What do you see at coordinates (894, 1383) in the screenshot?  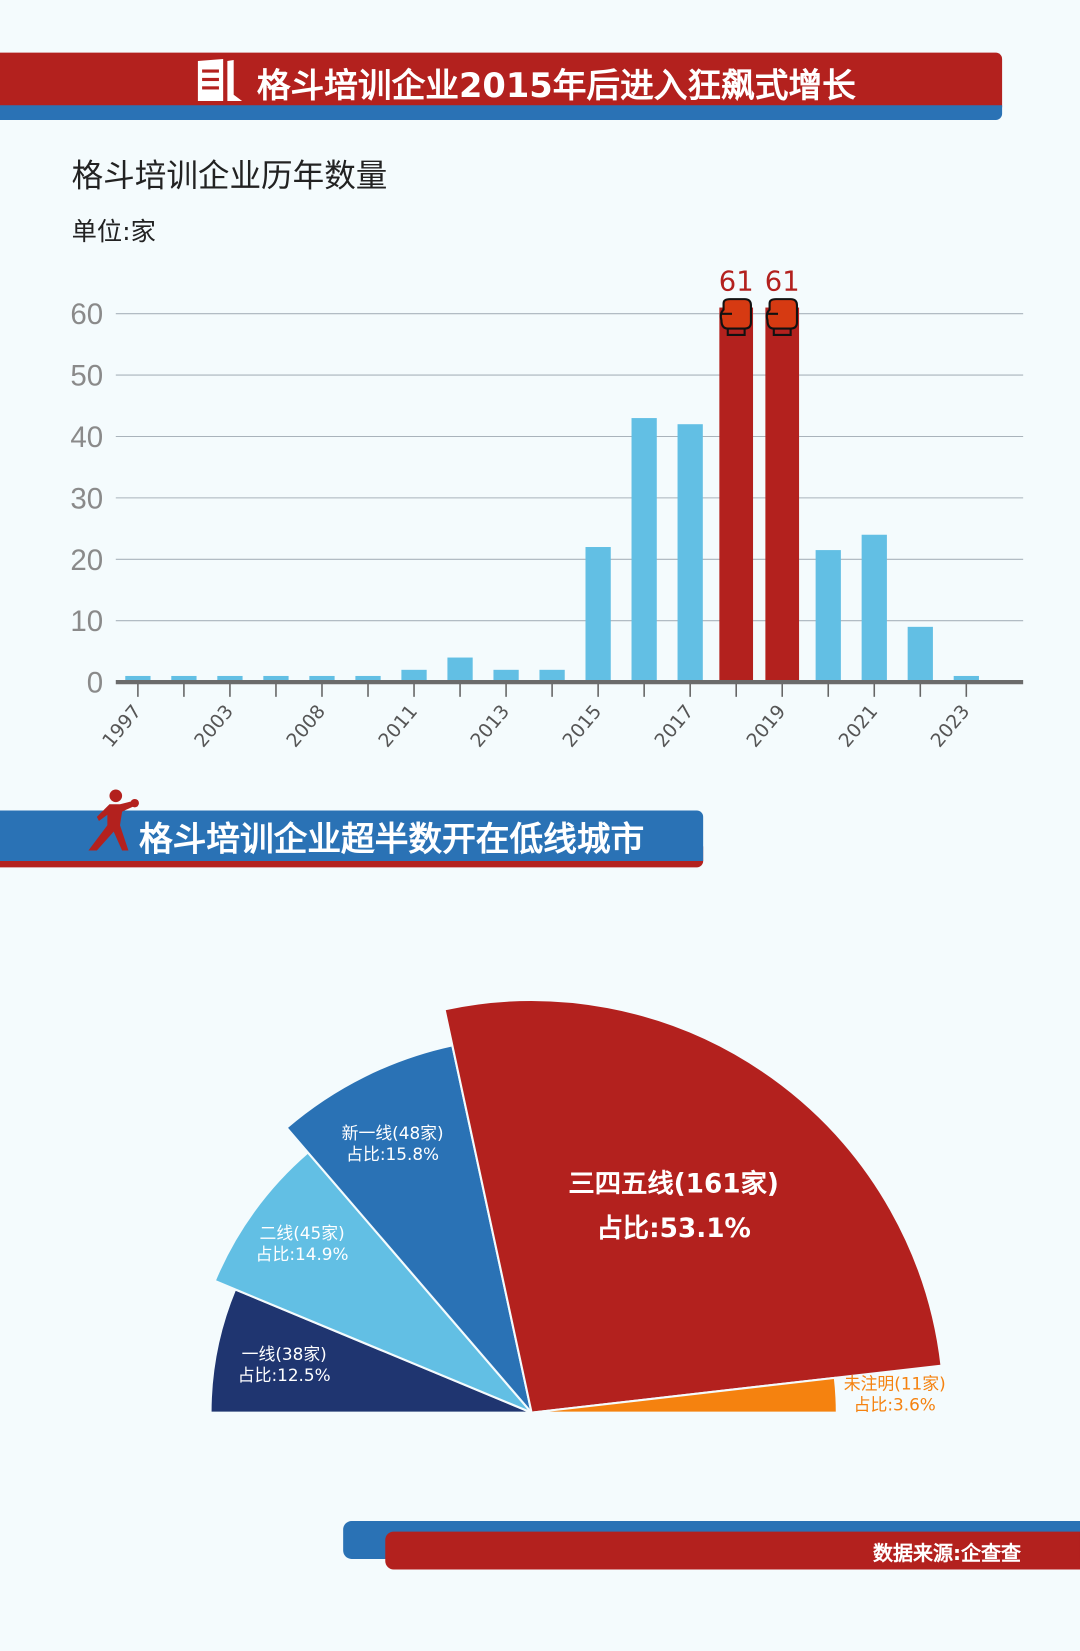 I see `slice-count: 未注明(11家)` at bounding box center [894, 1383].